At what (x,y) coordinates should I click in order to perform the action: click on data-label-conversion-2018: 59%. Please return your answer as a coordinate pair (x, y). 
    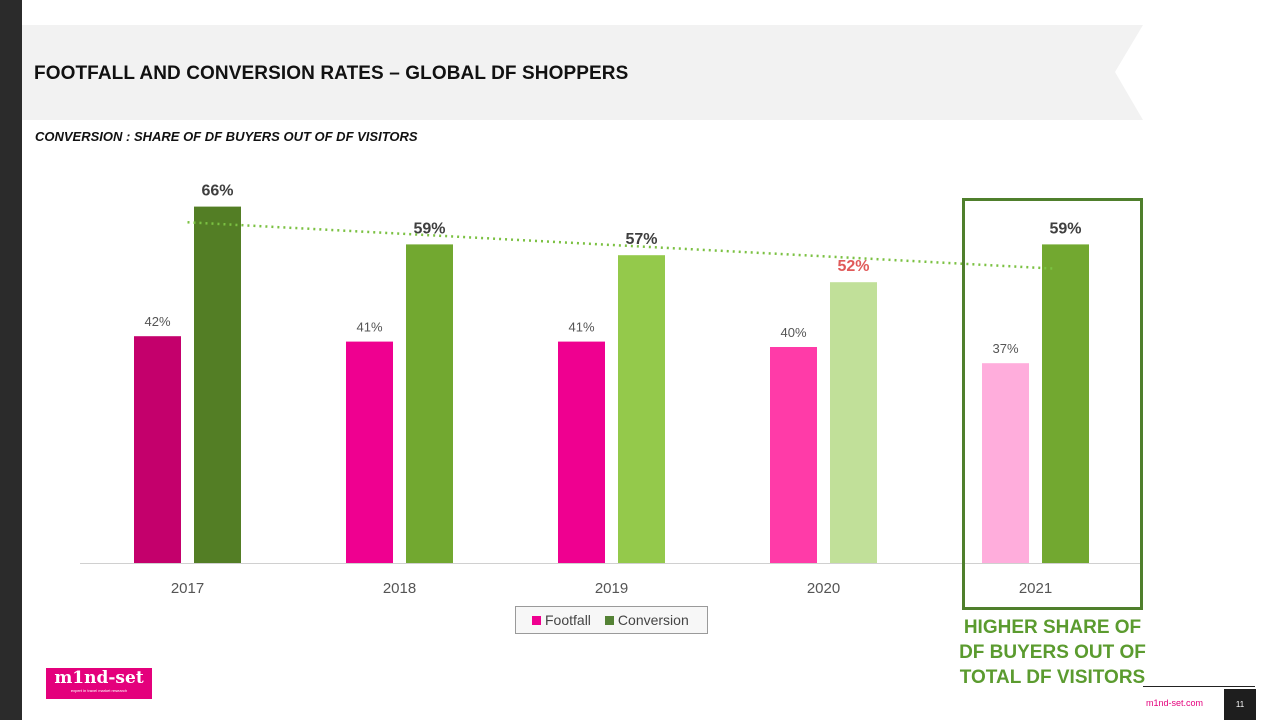
    Looking at the image, I should click on (429, 228).